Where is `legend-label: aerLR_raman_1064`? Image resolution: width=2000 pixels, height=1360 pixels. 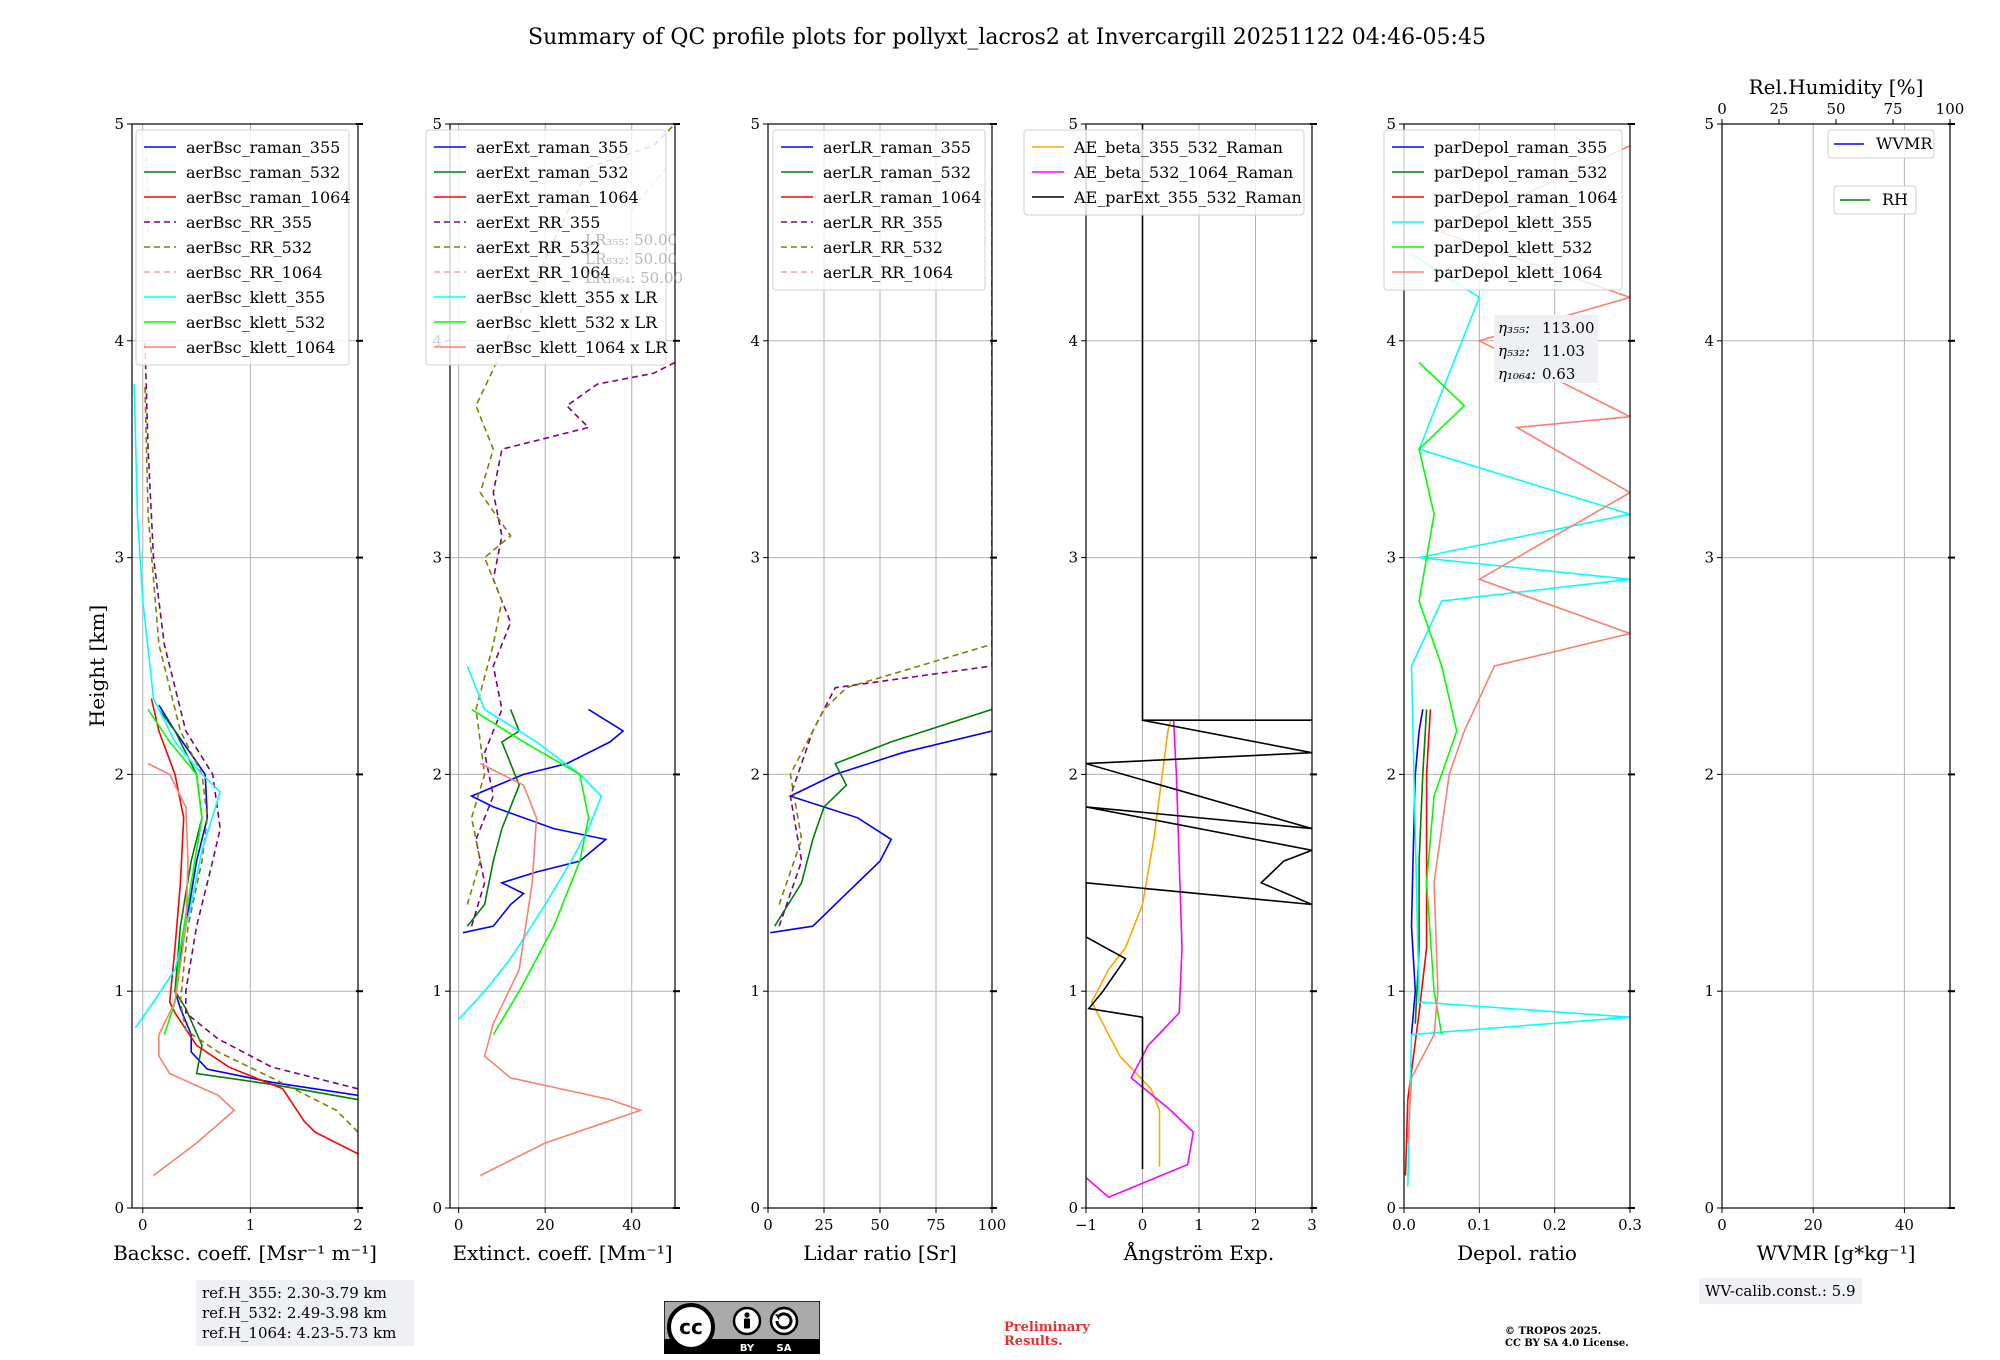
legend-label: aerLR_raman_1064 is located at coordinates (902, 197).